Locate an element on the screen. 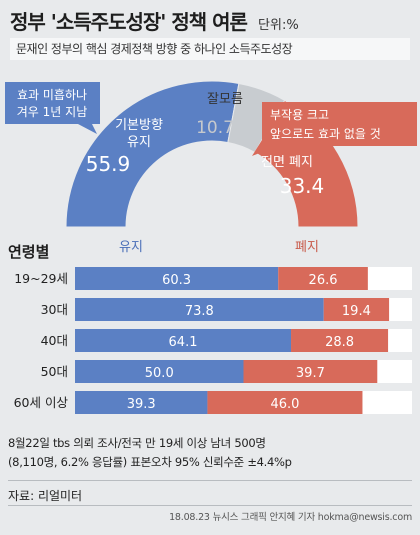 The image size is (420, 535). note-line-1: 8월22일 tbs 의뢰 조사/전국 만 19세 이상 남녀 500명 is located at coordinates (137, 443).